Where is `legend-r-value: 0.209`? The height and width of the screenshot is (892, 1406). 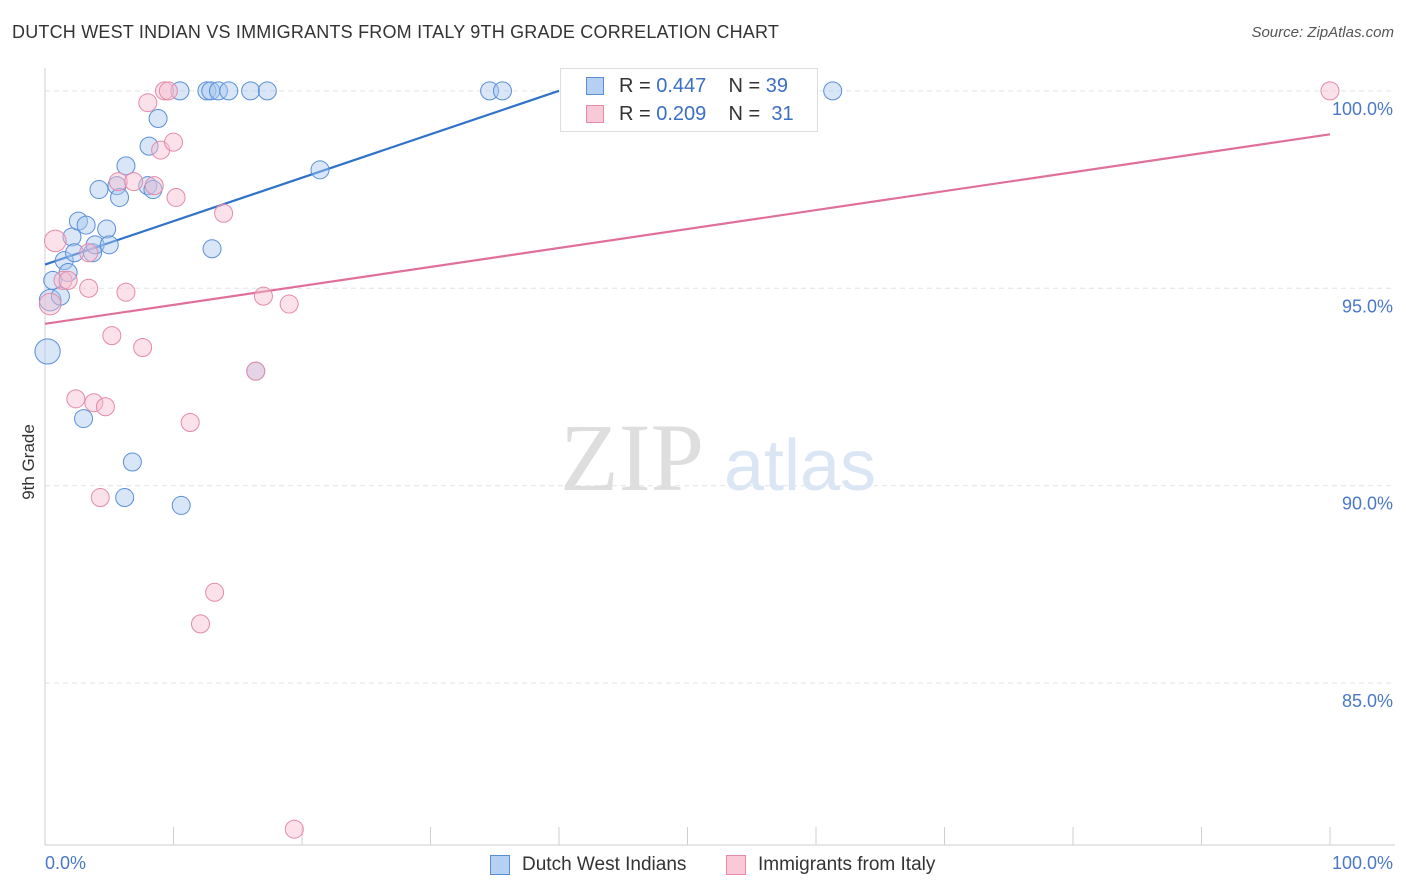
legend-r-value: 0.209 is located at coordinates (681, 113).